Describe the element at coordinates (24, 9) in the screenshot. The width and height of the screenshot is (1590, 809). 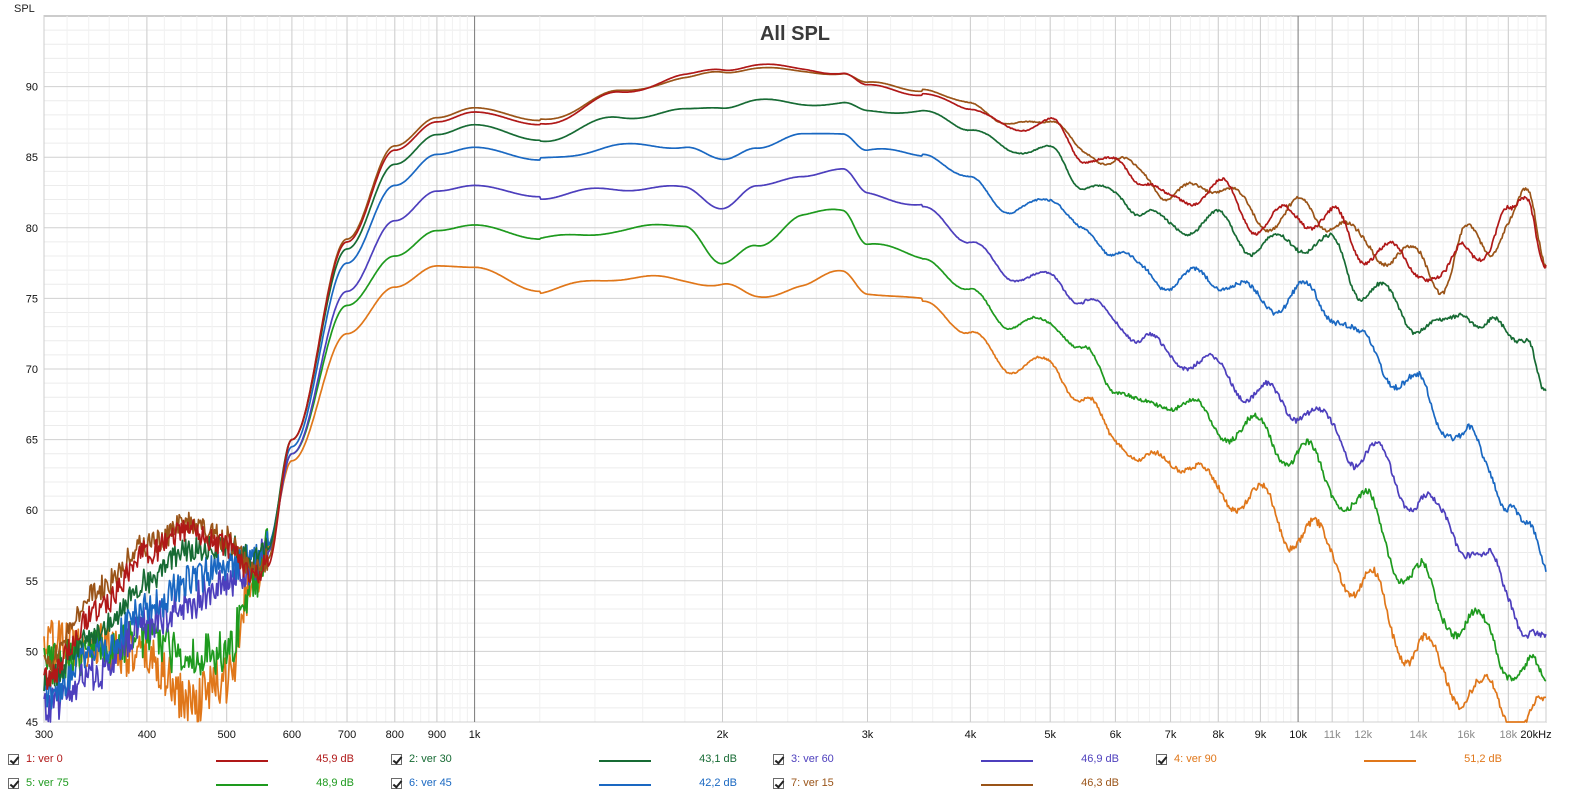
I see `y-axis-label: SPL` at that location.